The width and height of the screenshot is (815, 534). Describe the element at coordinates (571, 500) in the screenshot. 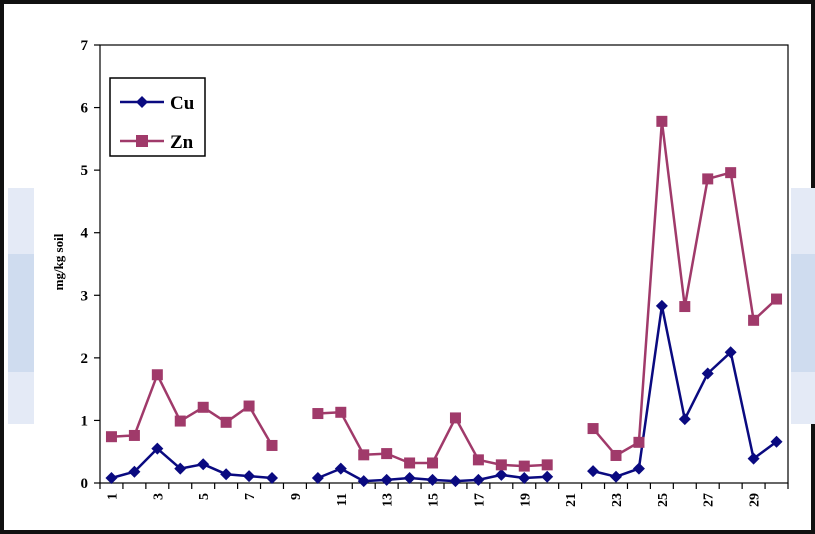

I see `x-tick-label: 21` at that location.